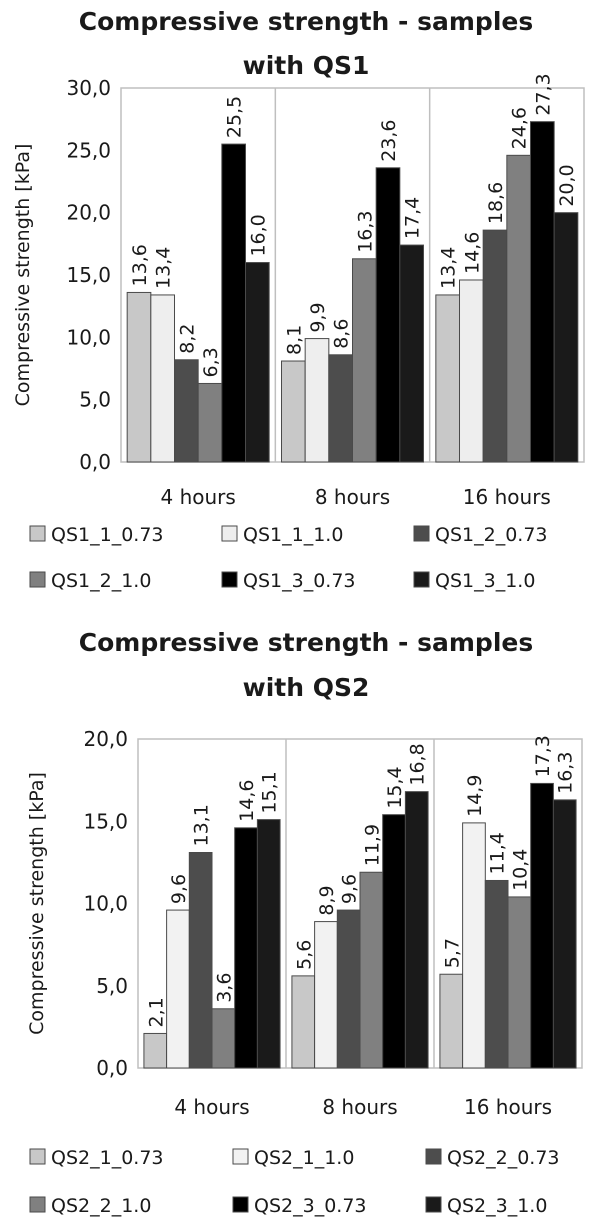 Image resolution: width=589 pixels, height=1226 pixels. I want to click on legend-item: QS1_2_0.73, so click(480, 535).